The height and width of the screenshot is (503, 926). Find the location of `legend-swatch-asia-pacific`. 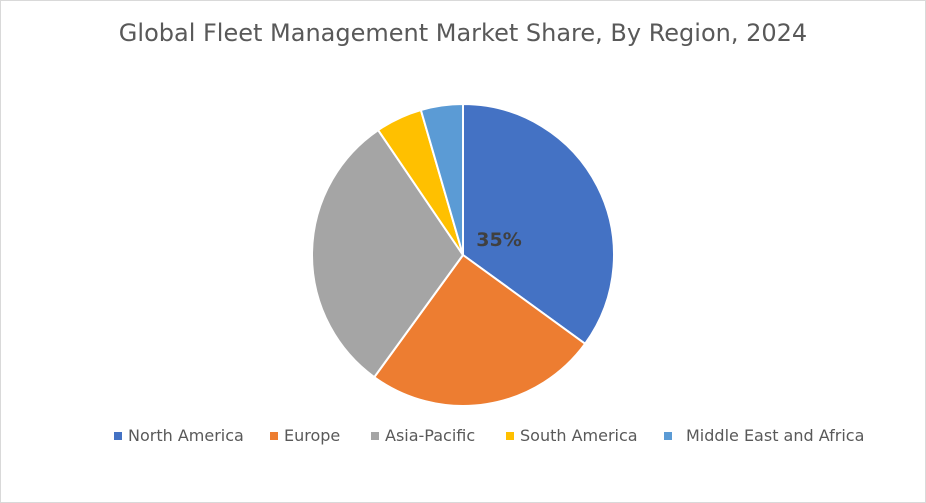

legend-swatch-asia-pacific is located at coordinates (375, 435).